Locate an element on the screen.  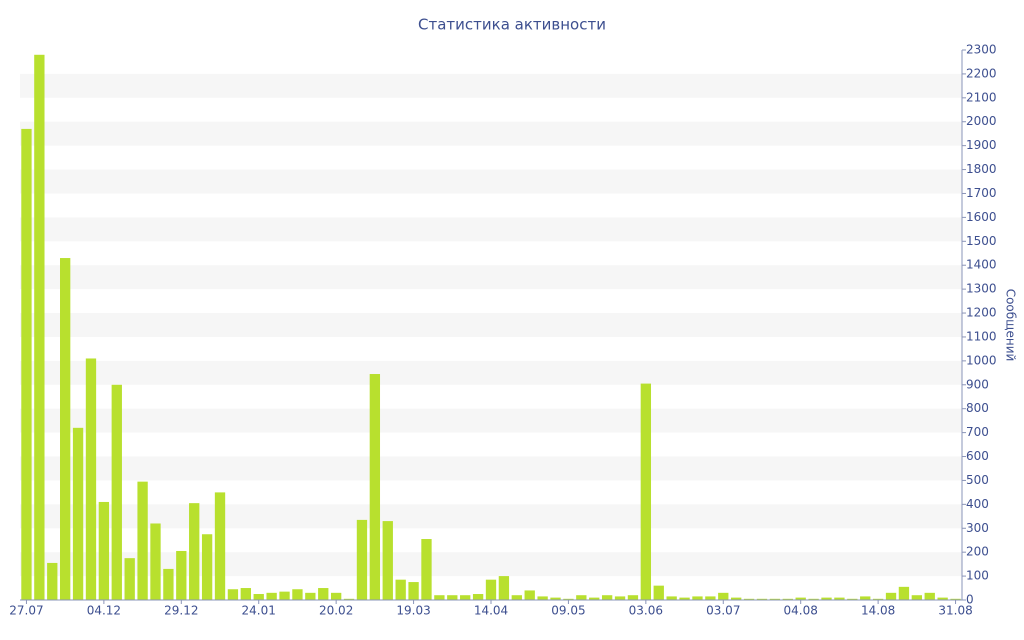
x-tick-label: 24.01 is located at coordinates (259, 611).